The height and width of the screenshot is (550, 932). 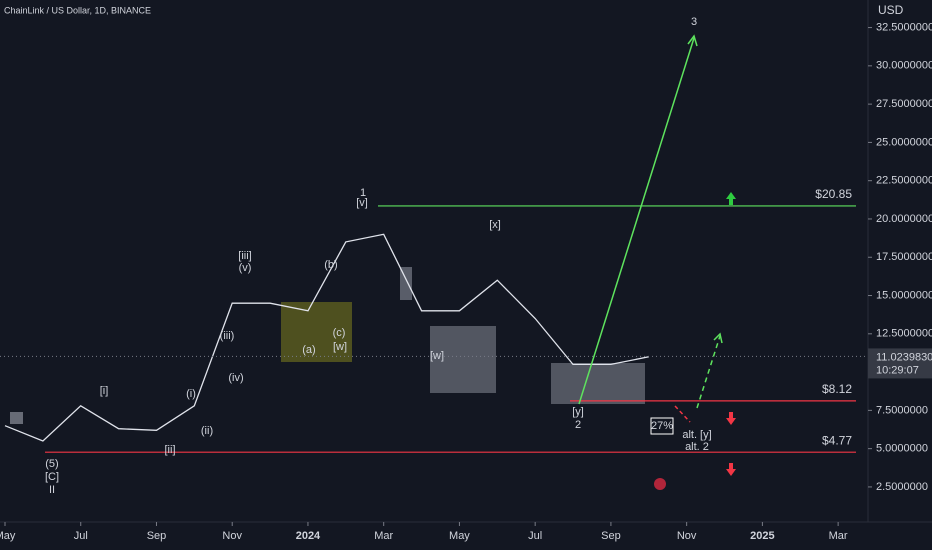 I want to click on y-tick-label: 22.5000000, so click(x=904, y=181).